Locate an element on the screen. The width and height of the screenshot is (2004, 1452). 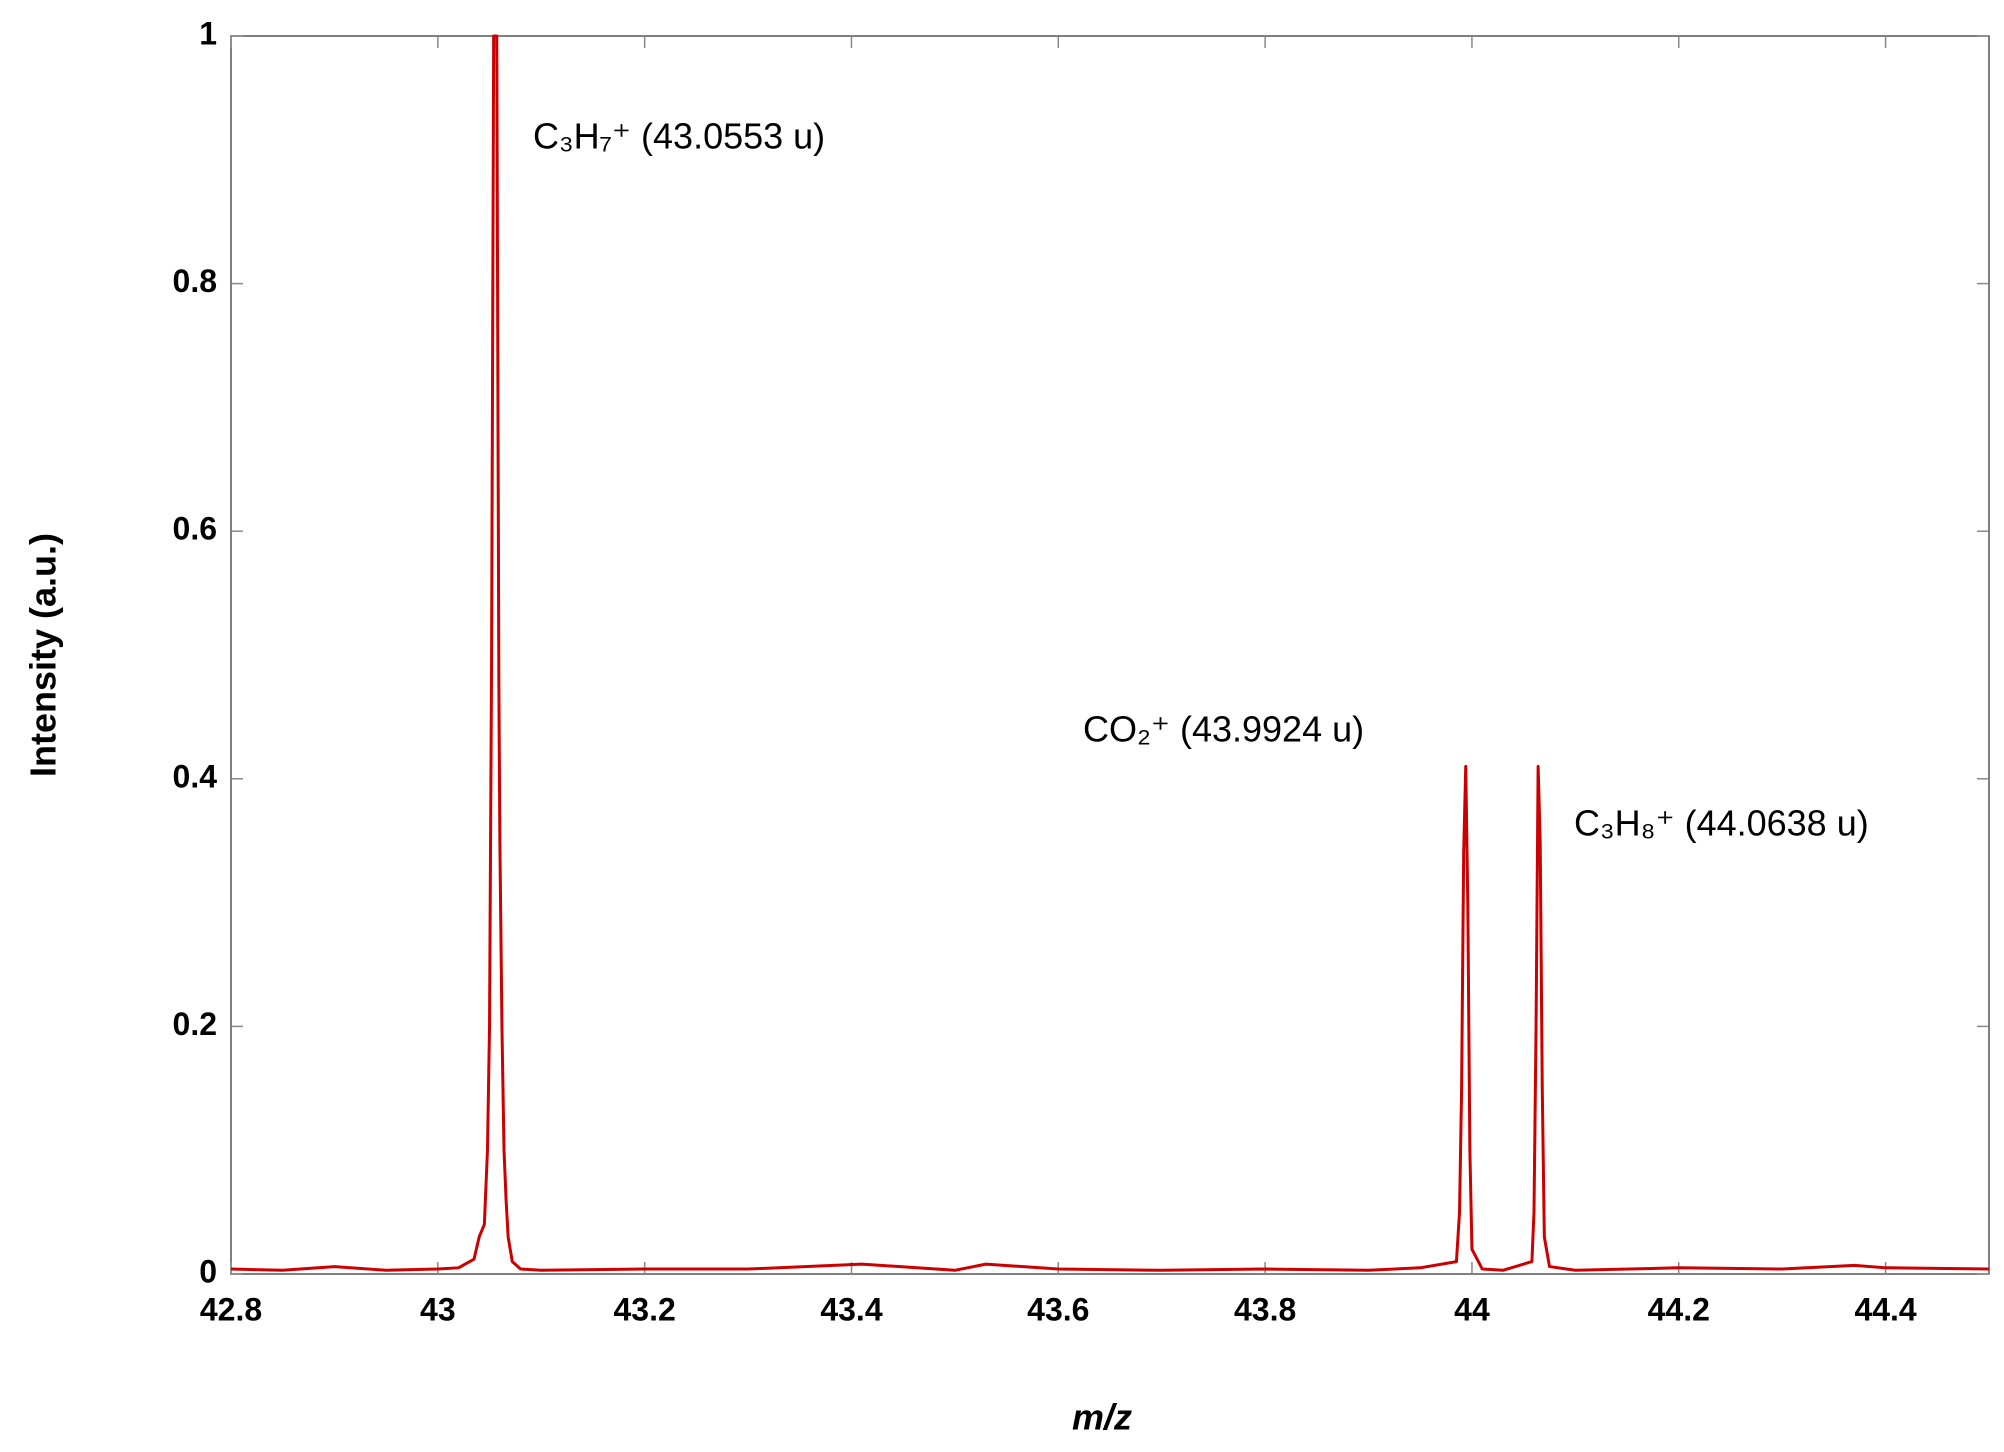
y-axis-label: Intensity (a.u.) is located at coordinates (43, 655).